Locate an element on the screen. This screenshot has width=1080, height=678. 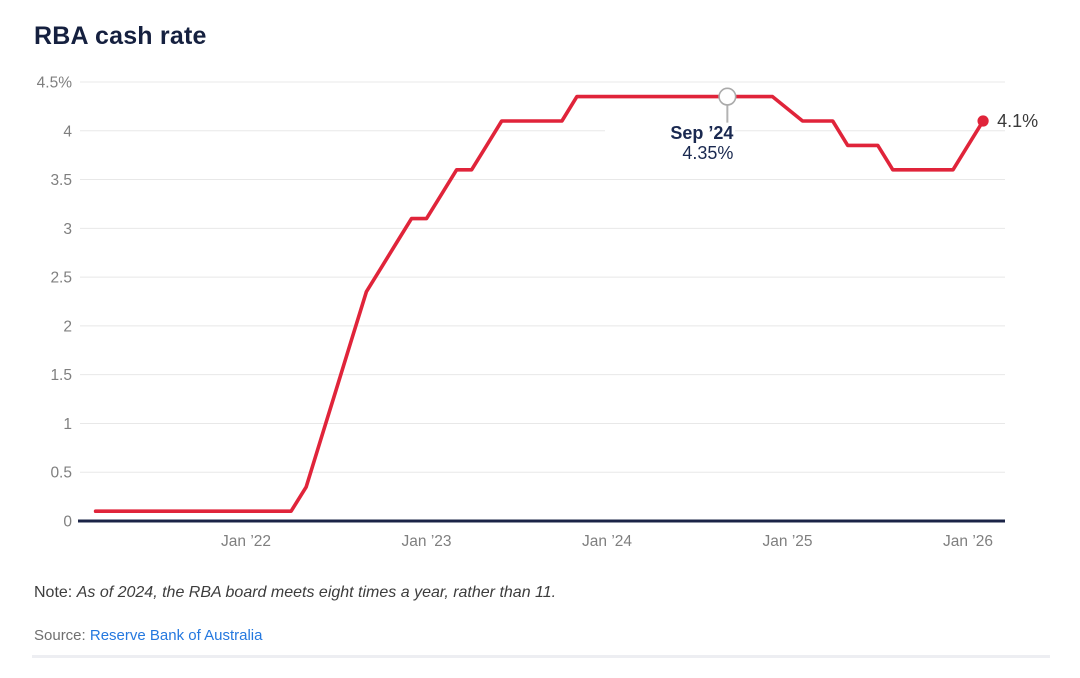
y-axis-tick-label: 1 is located at coordinates (67, 424).